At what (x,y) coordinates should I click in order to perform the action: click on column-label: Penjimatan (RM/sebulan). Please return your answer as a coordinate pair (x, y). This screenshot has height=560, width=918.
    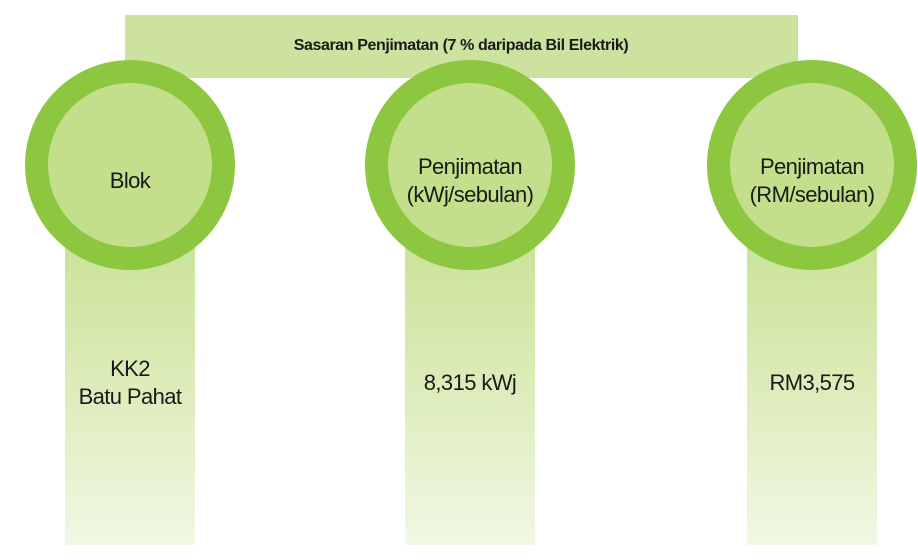
    Looking at the image, I should click on (812, 180).